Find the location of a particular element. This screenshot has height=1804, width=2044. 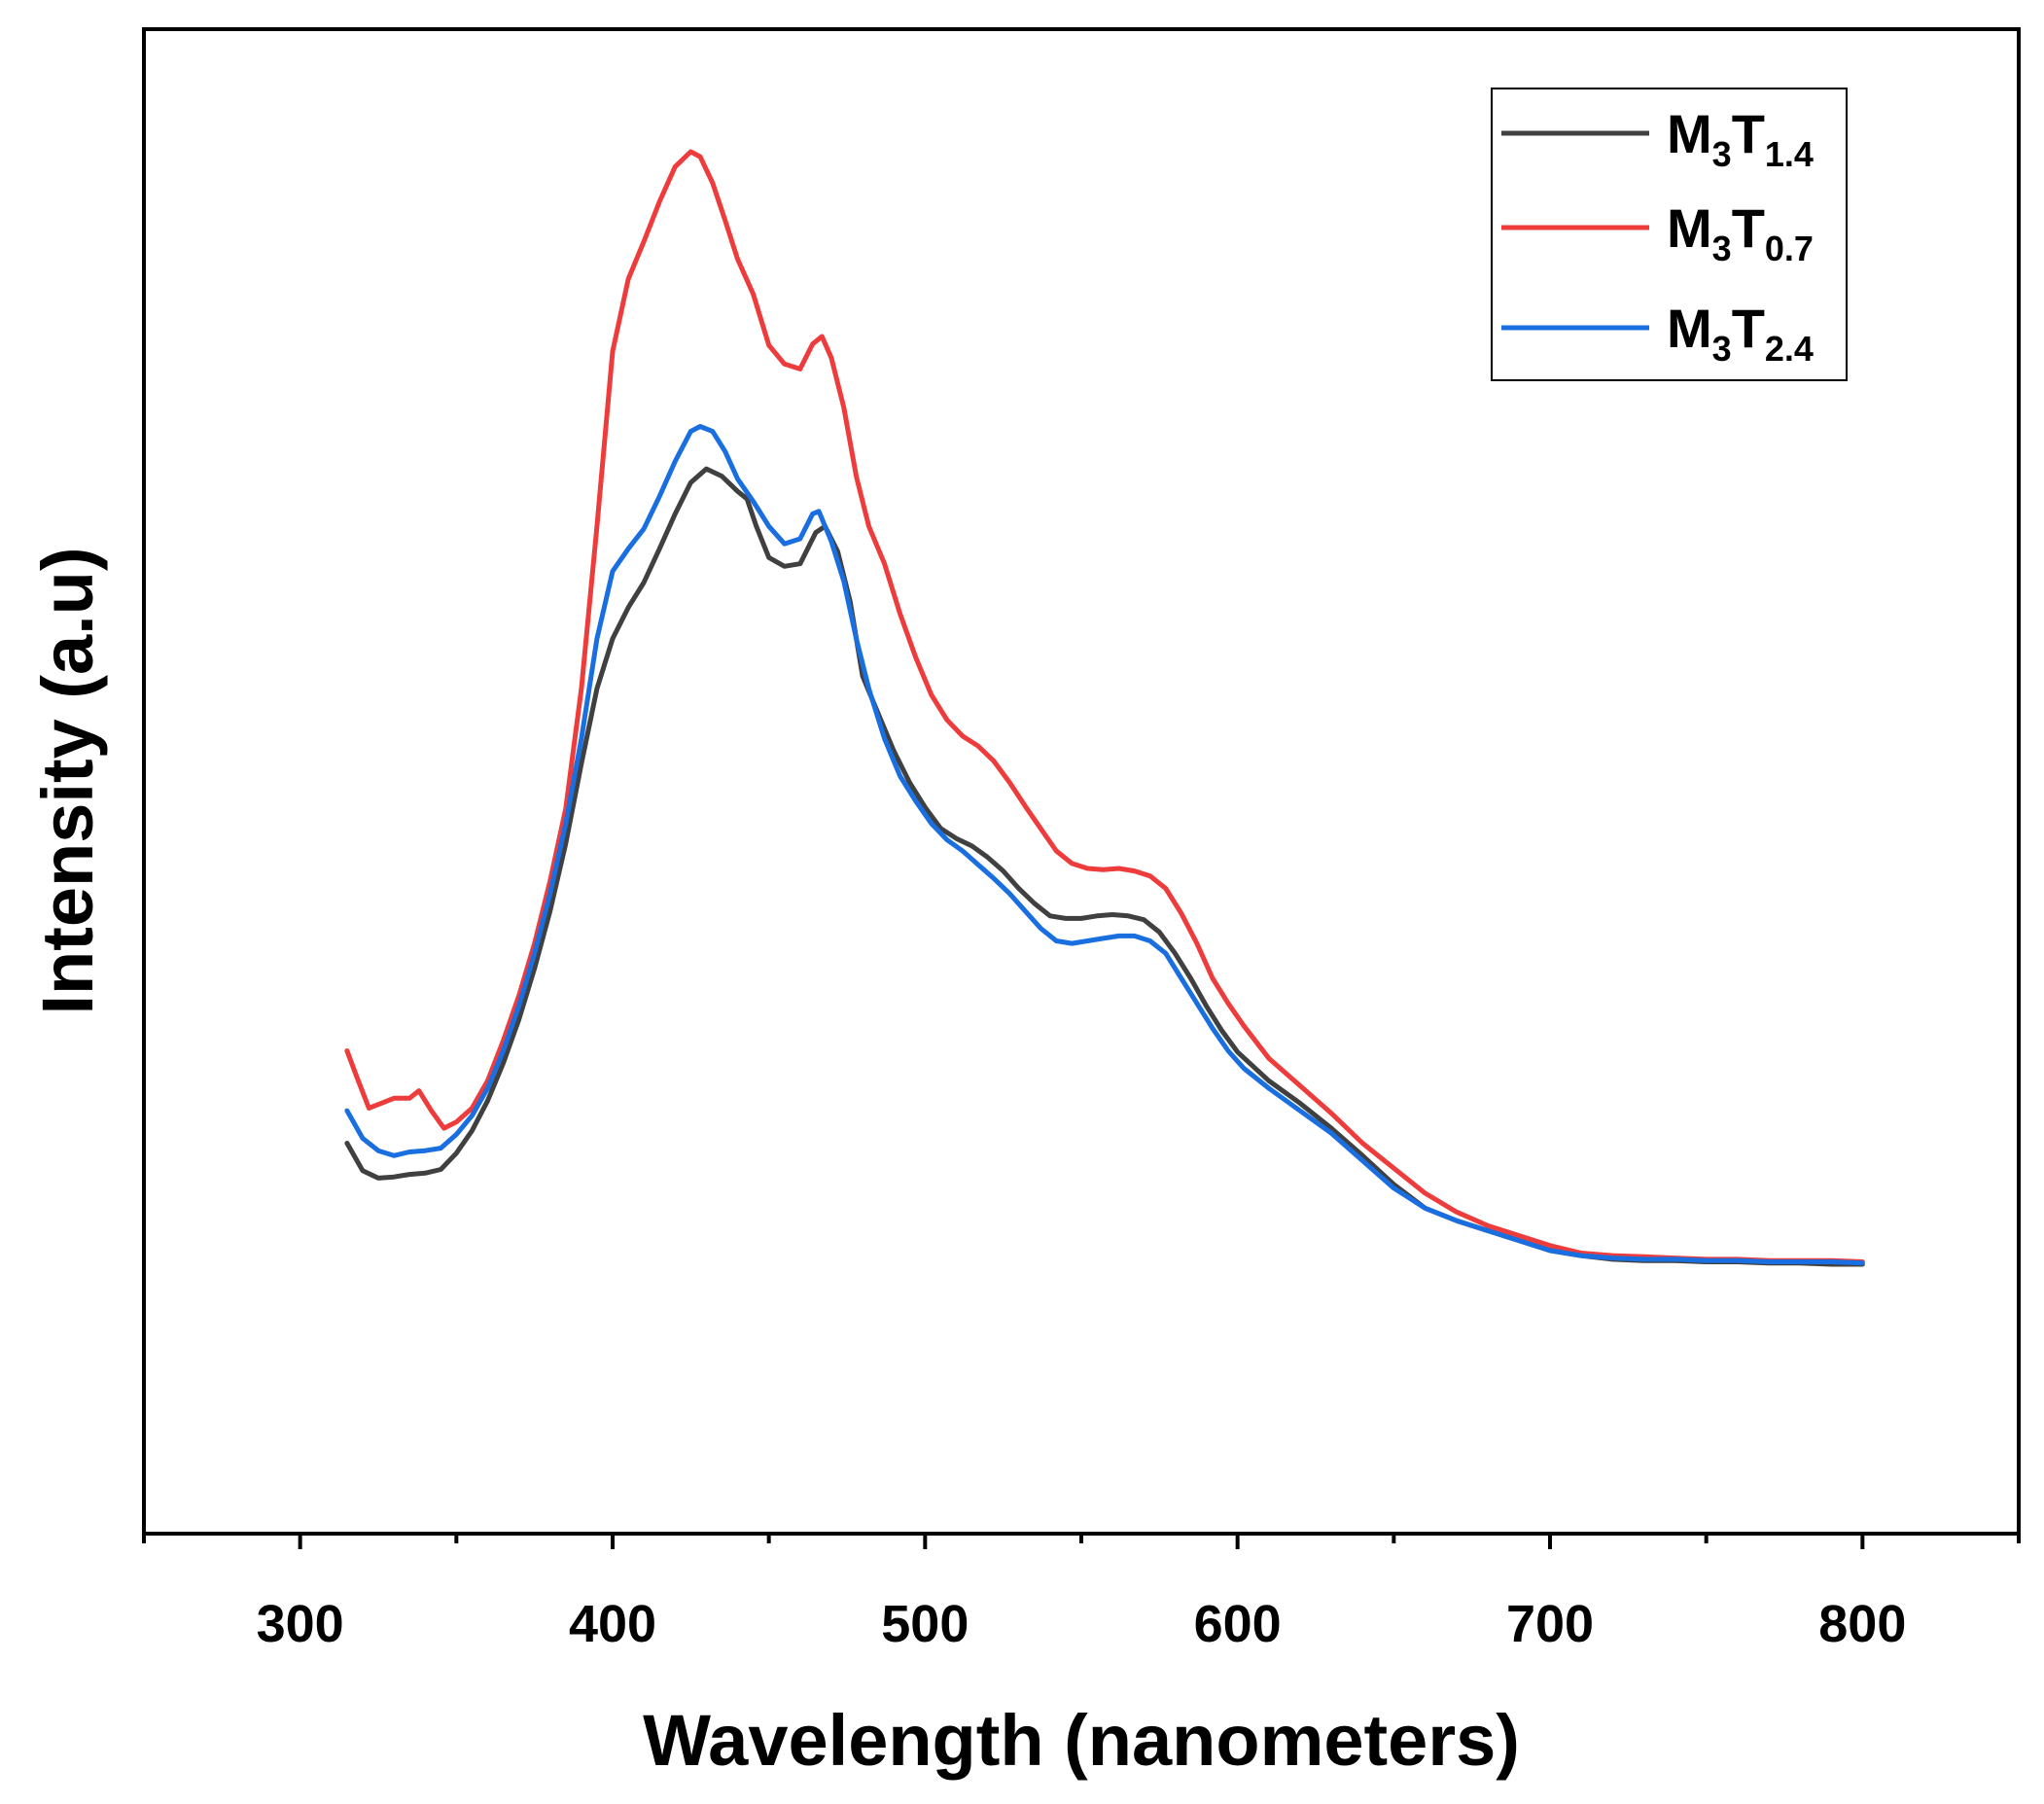

x-tick-label-300: 300 is located at coordinates (300, 1624).